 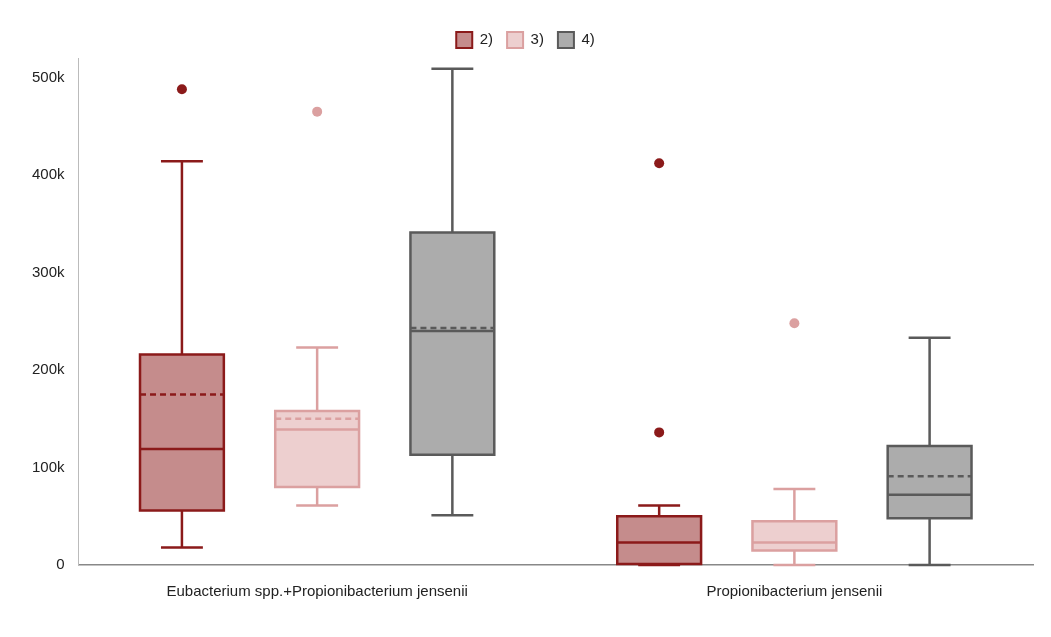 What do you see at coordinates (317, 591) in the screenshot?
I see `x-tick-label: Eubacterium spp.+Propionibacterium jensenii` at bounding box center [317, 591].